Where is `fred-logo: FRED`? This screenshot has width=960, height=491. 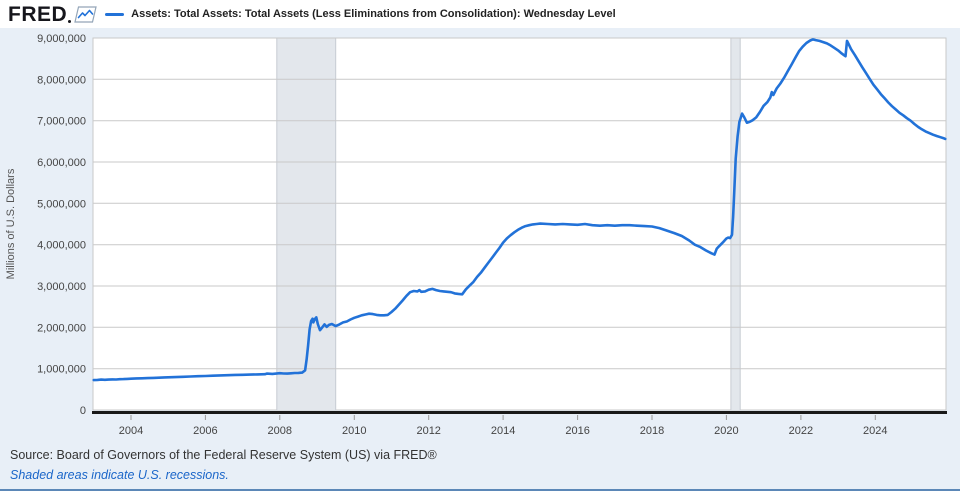
fred-logo: FRED is located at coordinates (52, 14).